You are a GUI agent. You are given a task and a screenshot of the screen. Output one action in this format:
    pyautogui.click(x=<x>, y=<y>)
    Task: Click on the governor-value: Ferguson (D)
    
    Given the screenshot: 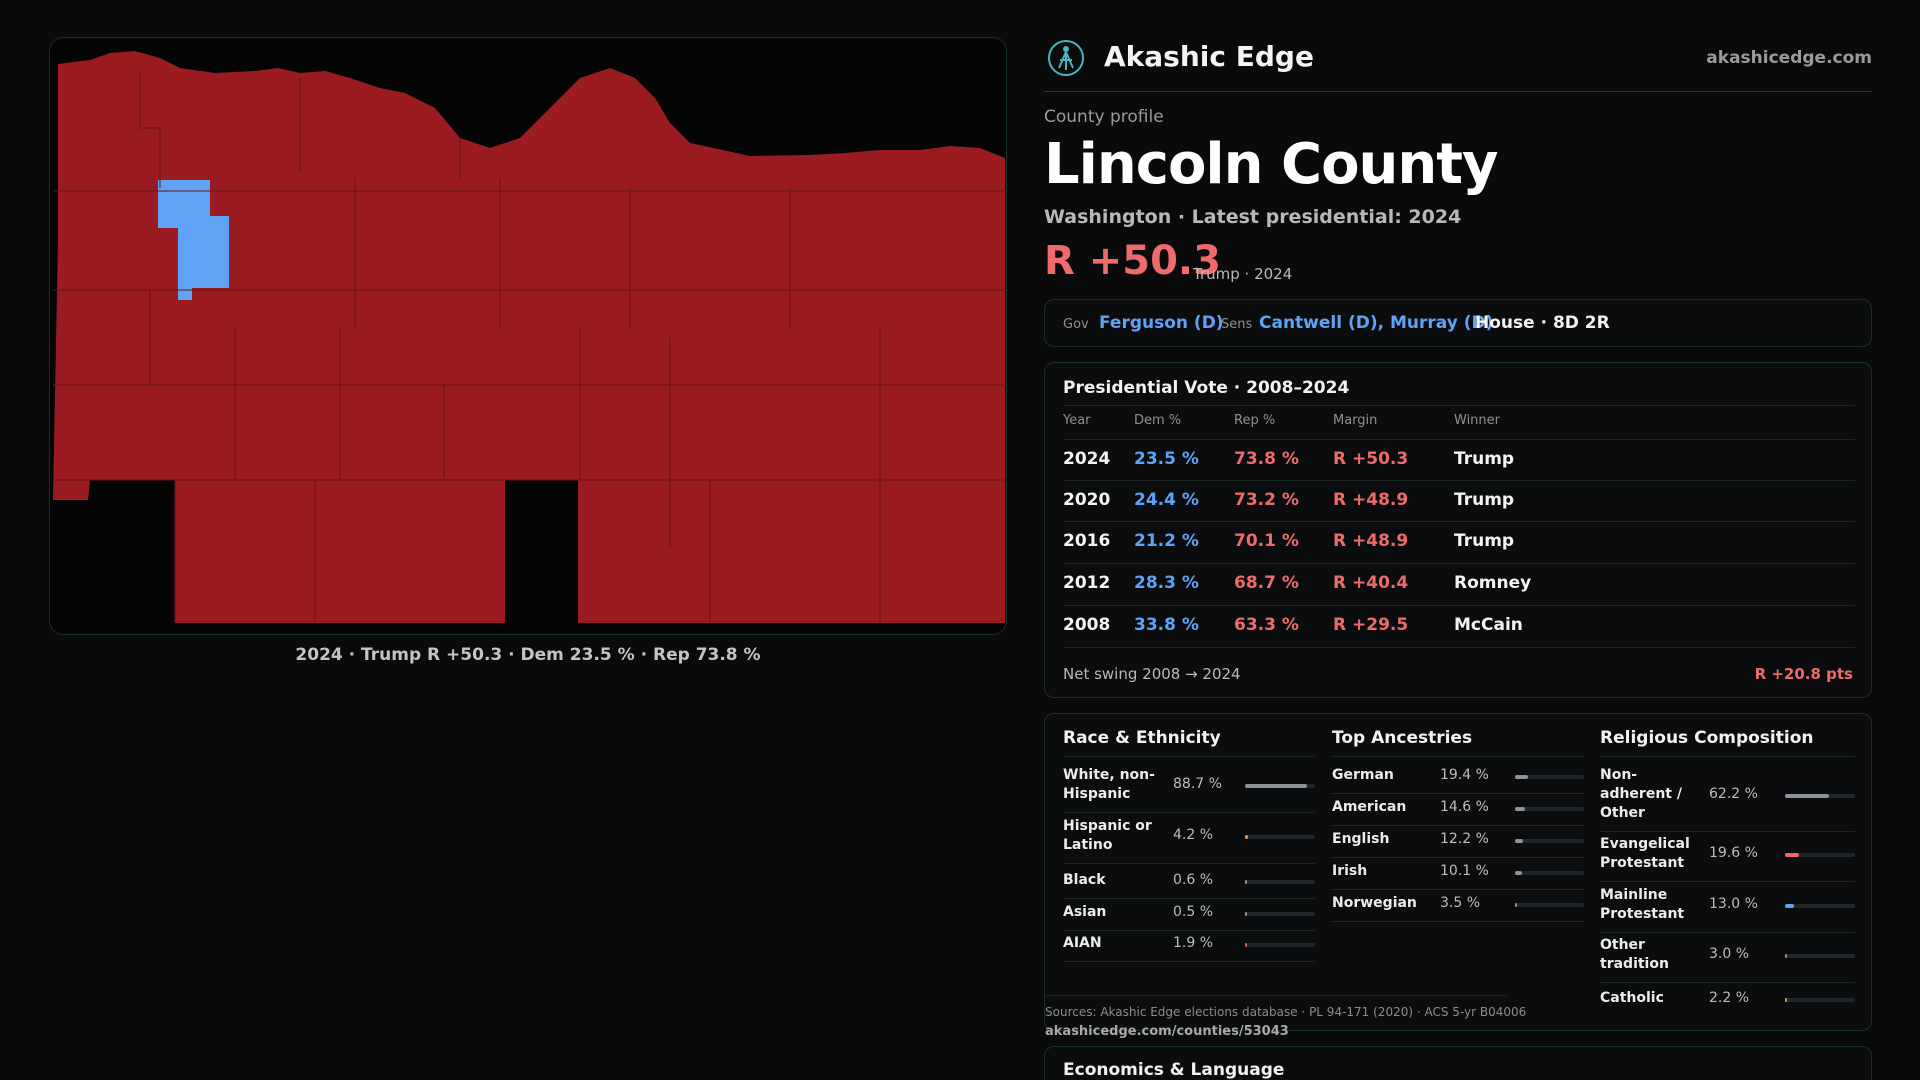 What is the action you would take?
    pyautogui.click(x=1161, y=323)
    